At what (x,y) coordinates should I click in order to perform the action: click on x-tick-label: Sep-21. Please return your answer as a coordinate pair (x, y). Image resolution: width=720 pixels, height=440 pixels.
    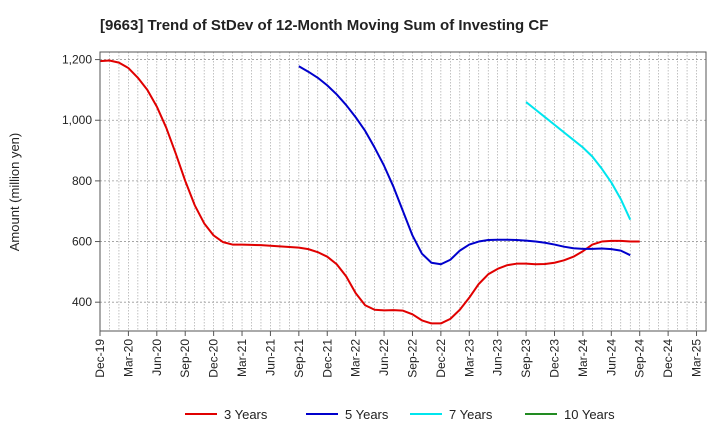
    Looking at the image, I should click on (299, 358).